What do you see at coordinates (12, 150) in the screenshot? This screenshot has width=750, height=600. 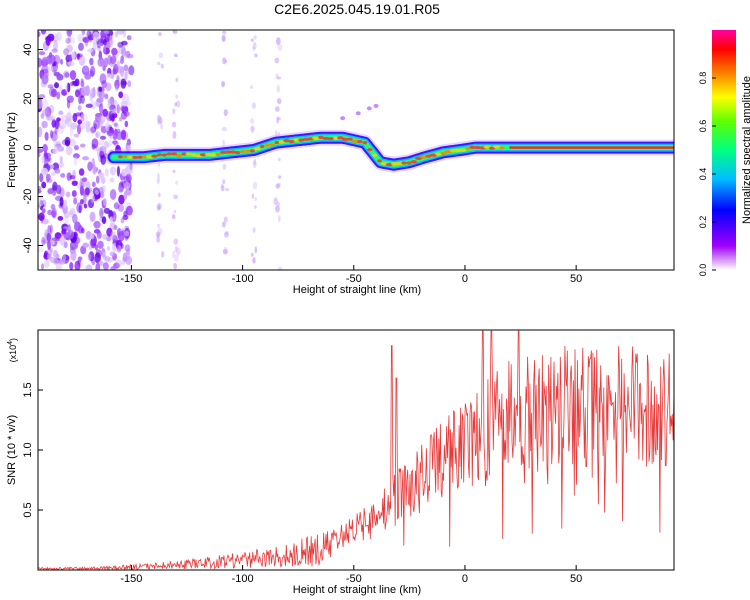 I see `heatmap-y-label: Frequency (Hz)` at bounding box center [12, 150].